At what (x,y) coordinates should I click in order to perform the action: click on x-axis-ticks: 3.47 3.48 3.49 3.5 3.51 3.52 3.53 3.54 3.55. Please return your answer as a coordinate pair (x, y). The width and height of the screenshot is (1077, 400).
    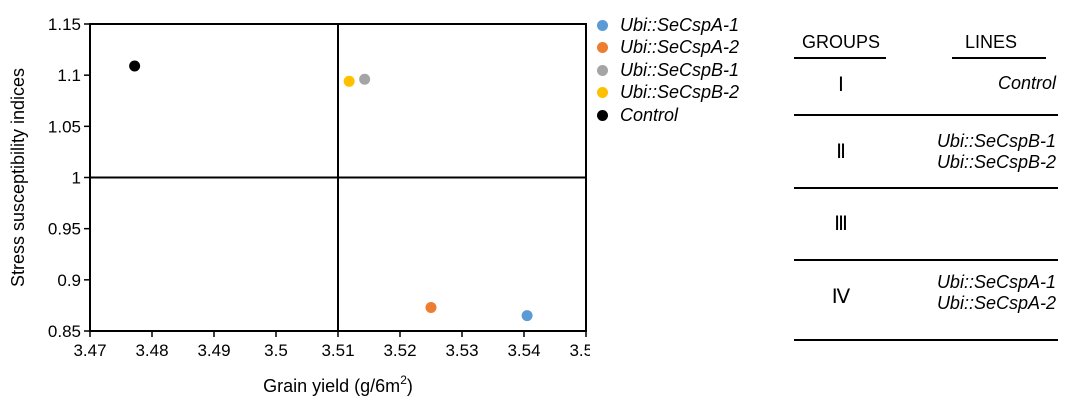
    Looking at the image, I should click on (331, 345).